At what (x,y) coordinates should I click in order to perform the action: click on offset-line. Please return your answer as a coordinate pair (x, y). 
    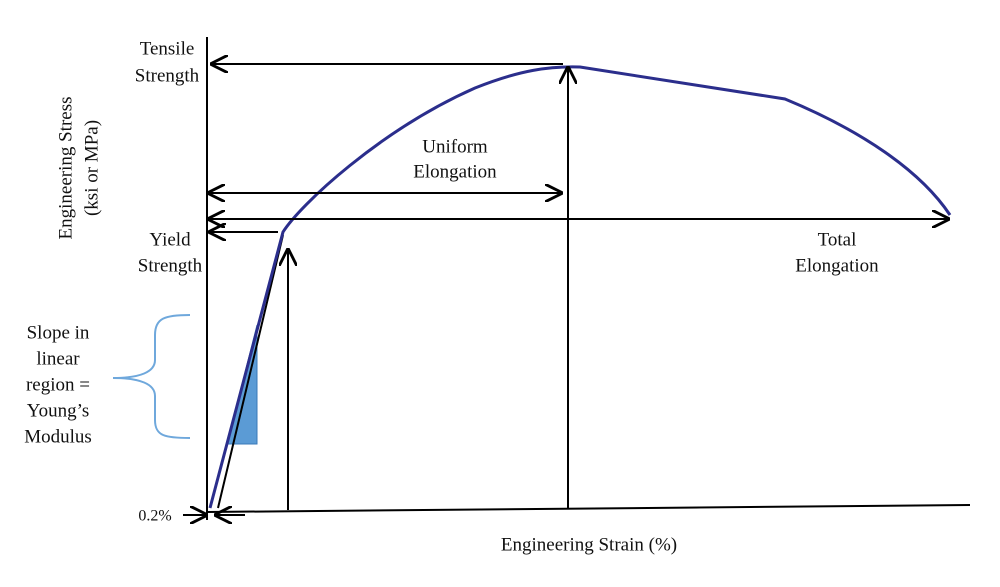
    Looking at the image, I should click on (250, 371).